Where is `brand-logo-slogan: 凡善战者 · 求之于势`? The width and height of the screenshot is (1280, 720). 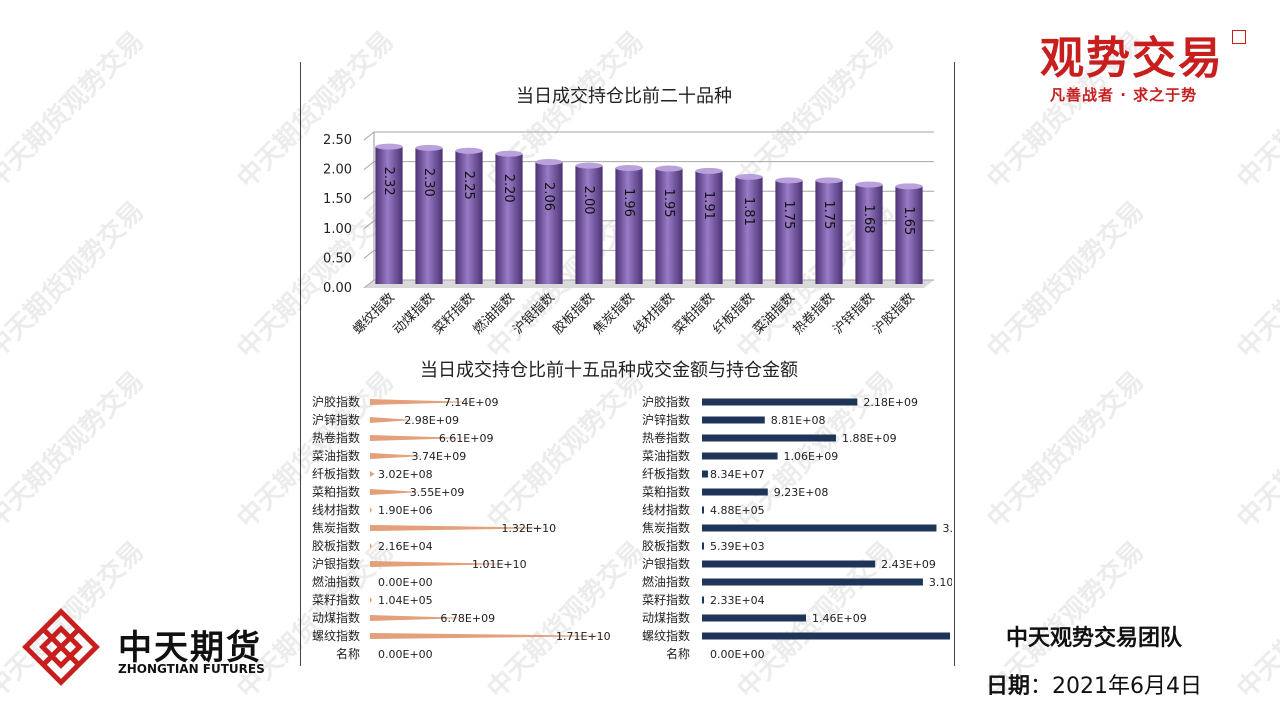
brand-logo-slogan: 凡善战者 · 求之于势 is located at coordinates (1124, 95).